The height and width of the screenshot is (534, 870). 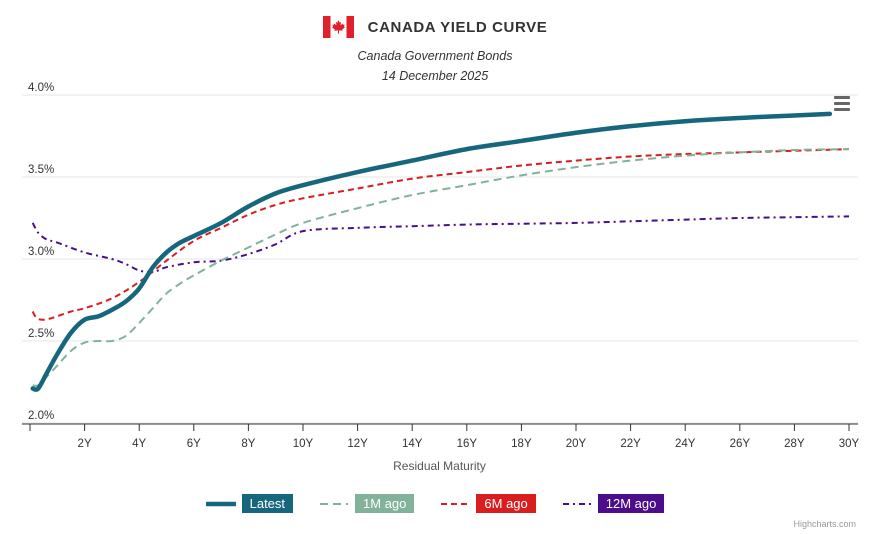 I want to click on title-row: CANADA YIELD CURVE, so click(x=435, y=27).